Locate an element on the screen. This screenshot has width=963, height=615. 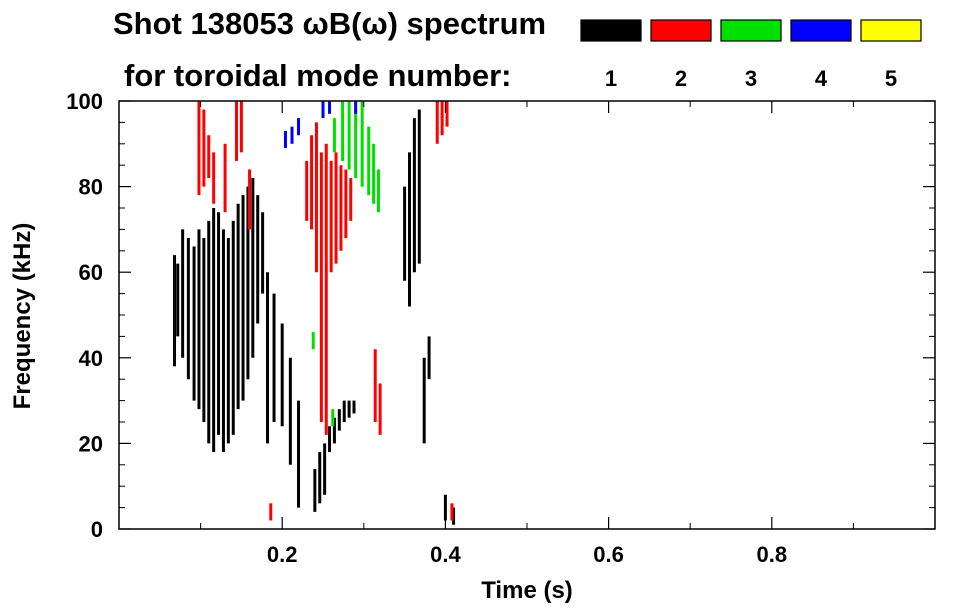
y-axis-label: Frequency (kHz) is located at coordinates (22, 316).